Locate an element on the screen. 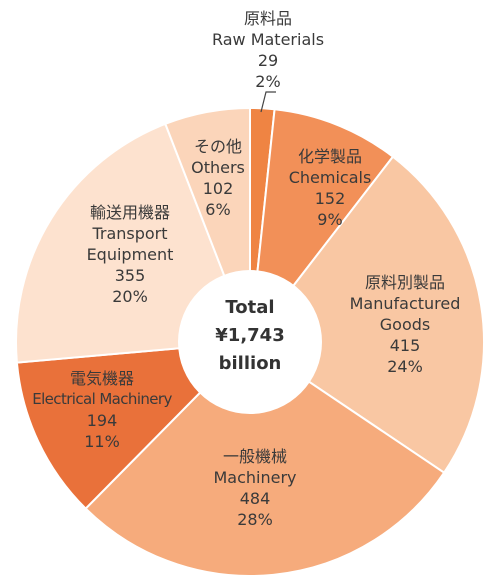  slice-label: 原料別製品 Manufactured Goods 415 24% is located at coordinates (405, 324).